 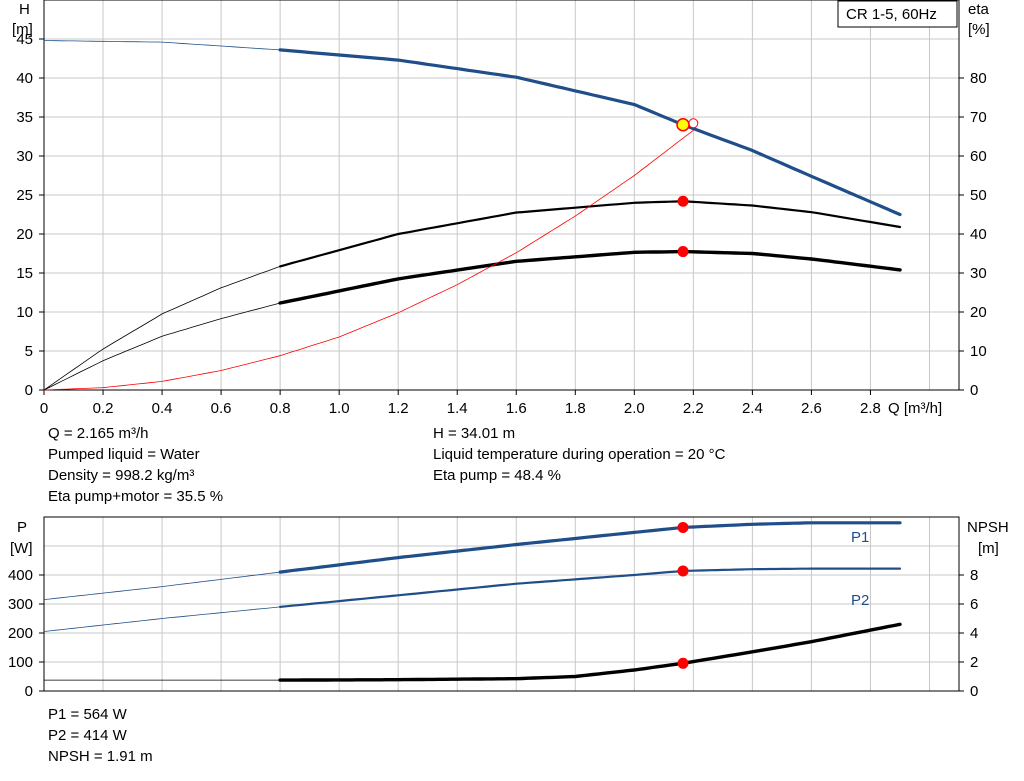 I want to click on top-y-right-tick-label: 50, so click(x=978, y=195).